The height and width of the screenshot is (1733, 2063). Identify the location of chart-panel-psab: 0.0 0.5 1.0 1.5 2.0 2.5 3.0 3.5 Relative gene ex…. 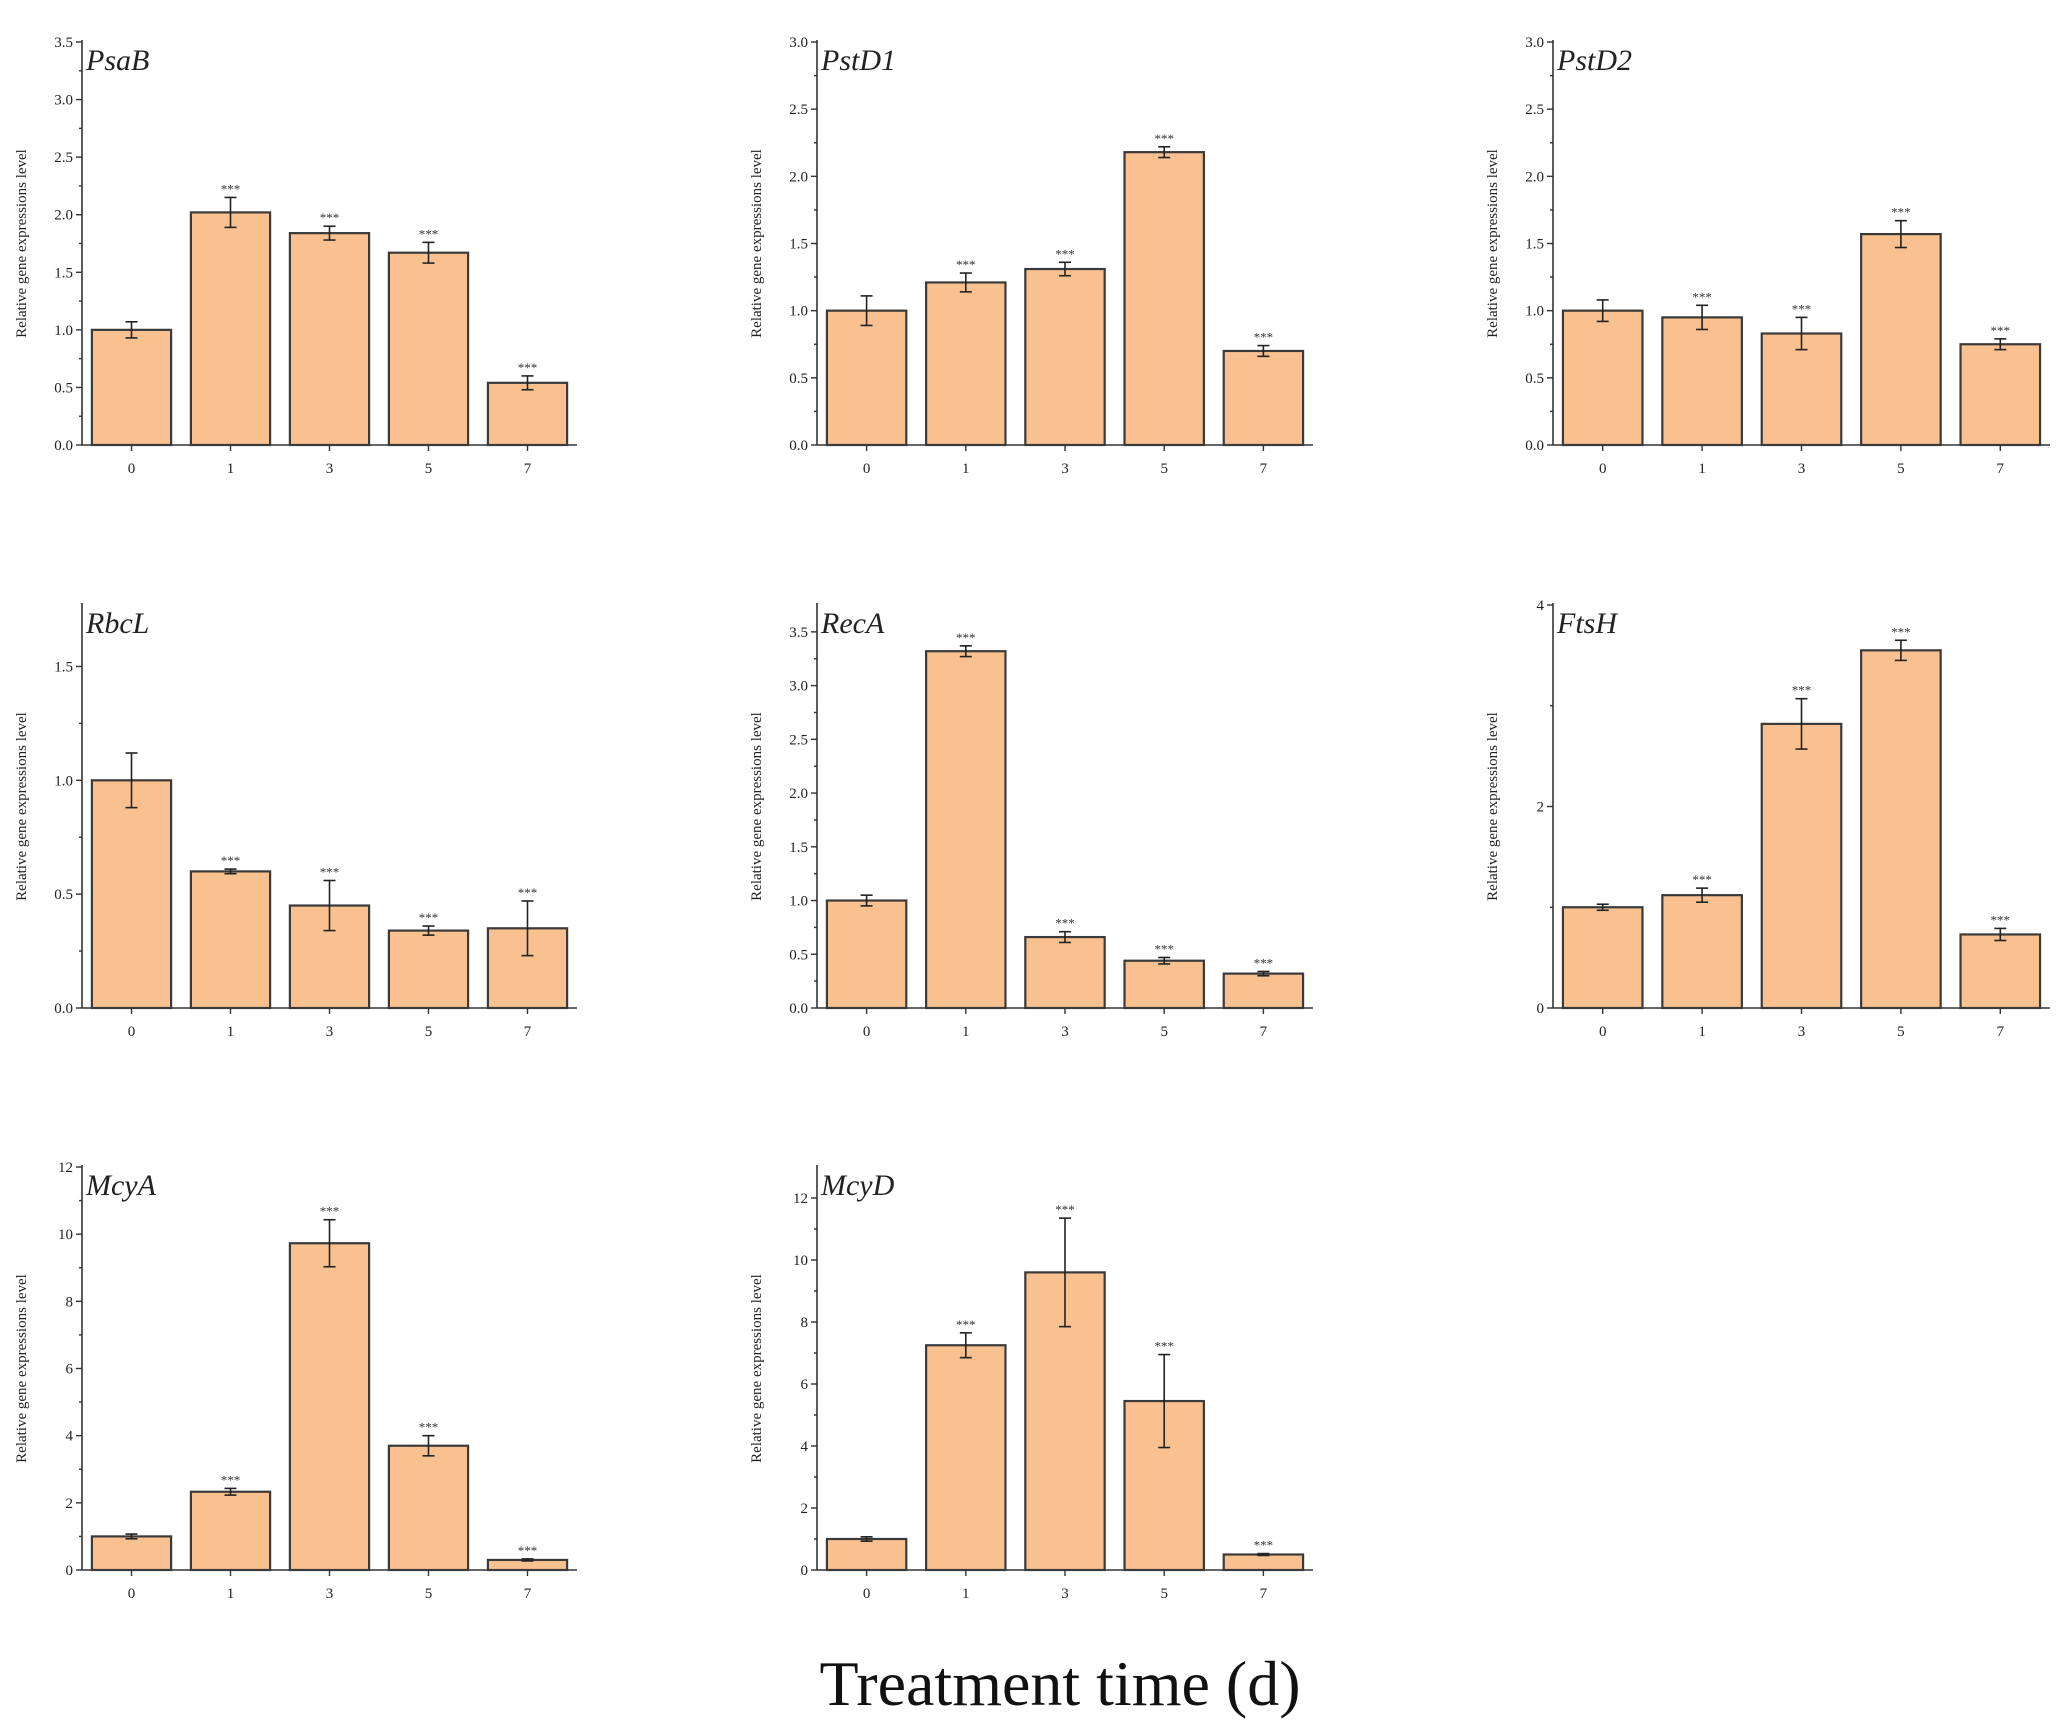
(295, 256).